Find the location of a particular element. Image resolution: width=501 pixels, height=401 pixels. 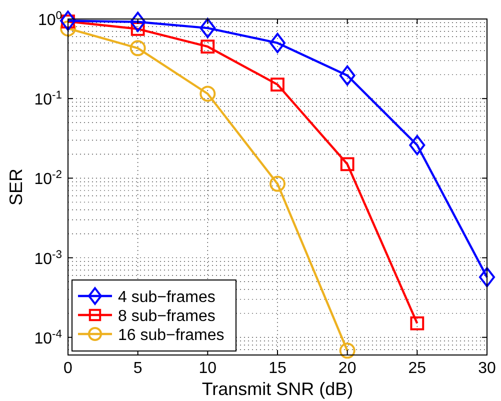

legend-label: 4 sub−frames is located at coordinates (167, 297).